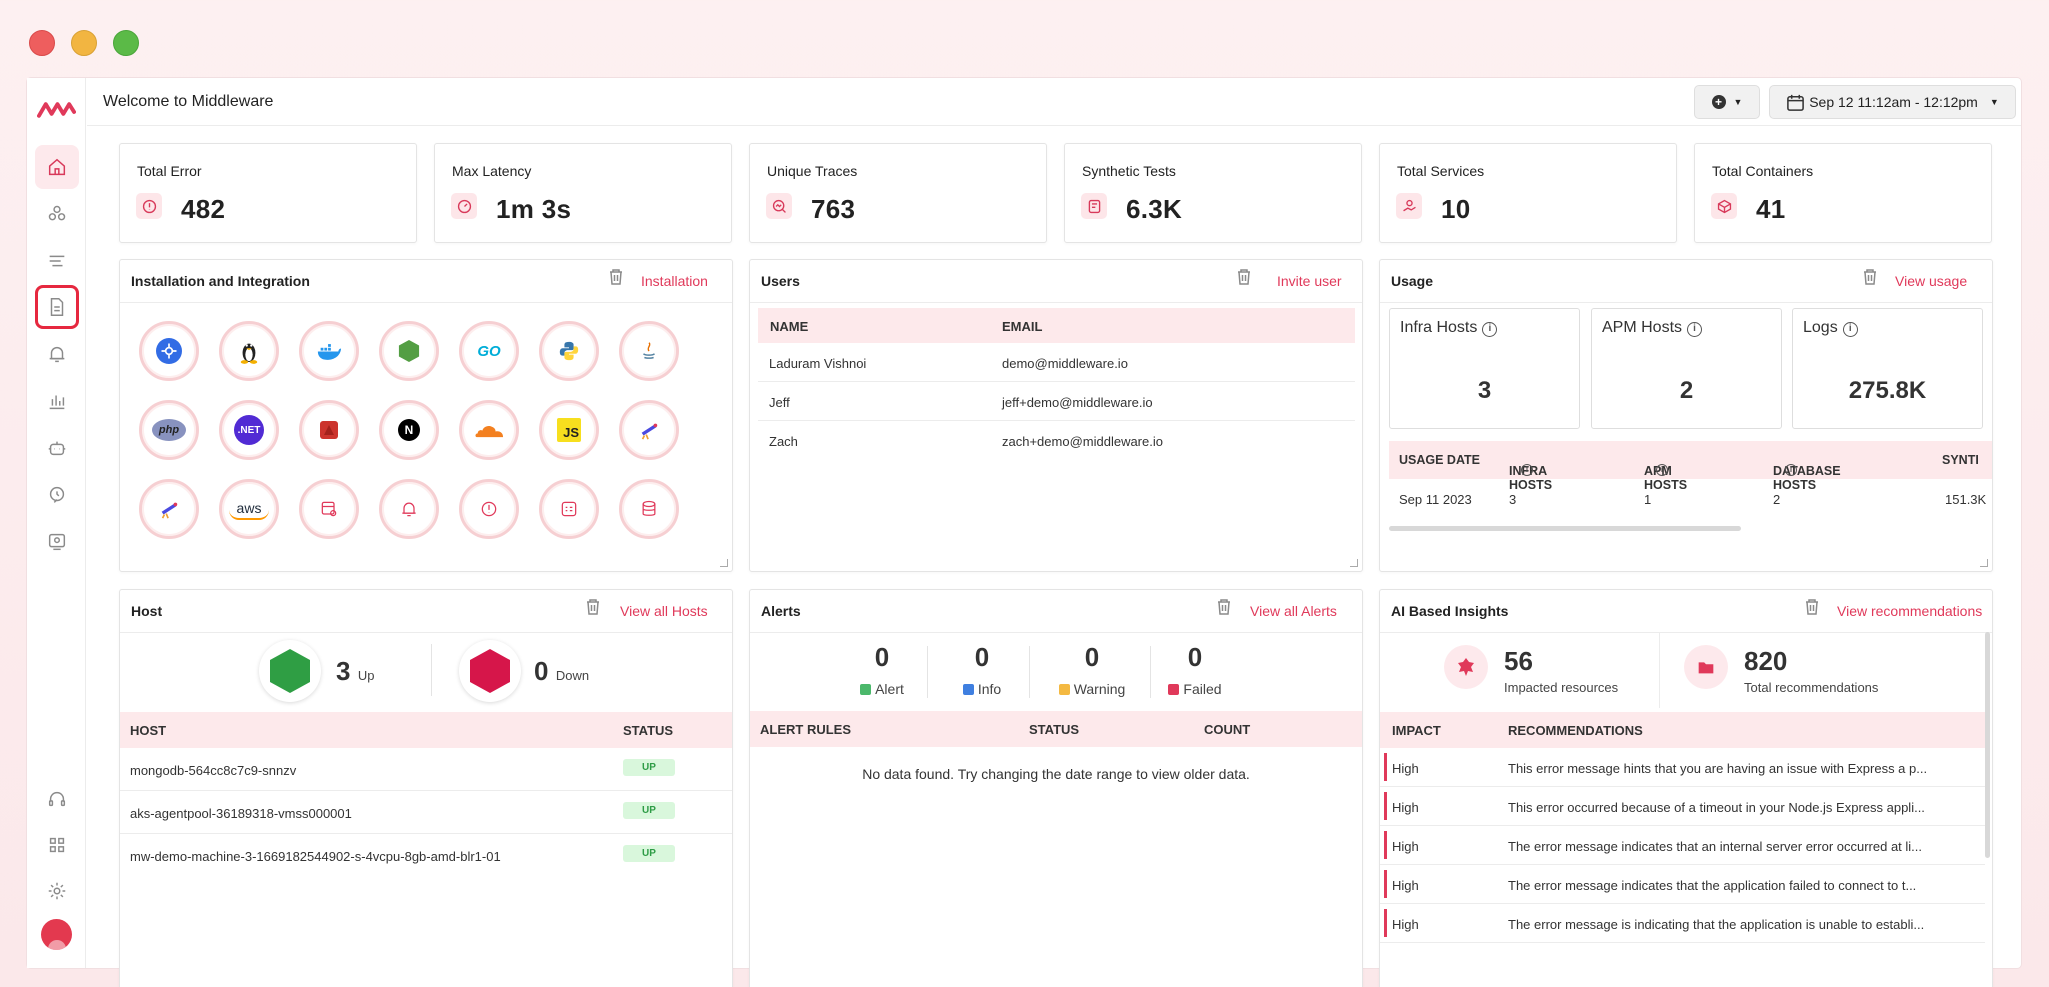 This screenshot has height=987, width=2049. What do you see at coordinates (674, 281) in the screenshot?
I see `installation-link: Installation` at bounding box center [674, 281].